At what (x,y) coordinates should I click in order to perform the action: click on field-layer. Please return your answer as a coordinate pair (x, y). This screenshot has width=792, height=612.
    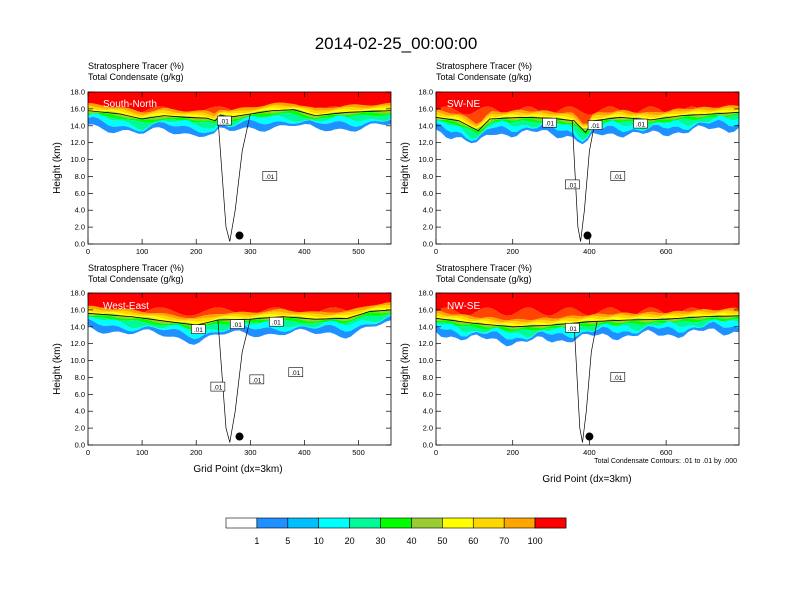
    Looking at the image, I should click on (239, 168).